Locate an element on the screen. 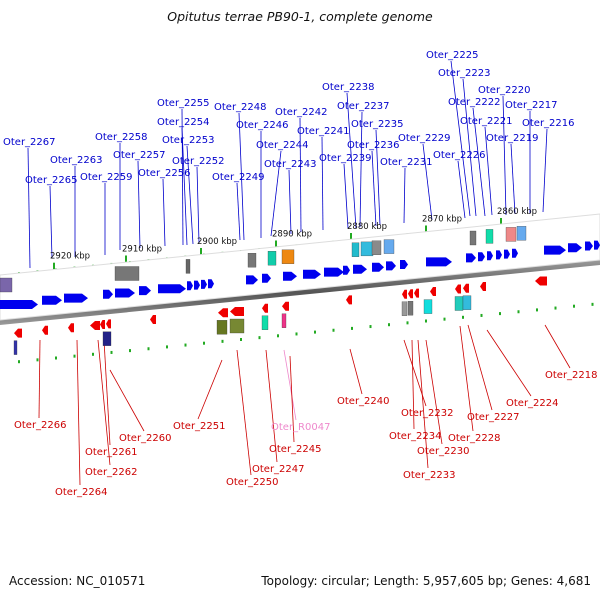 The width and height of the screenshot is (600, 600). kbp-tick-label: 2900 kbp is located at coordinates (217, 242).